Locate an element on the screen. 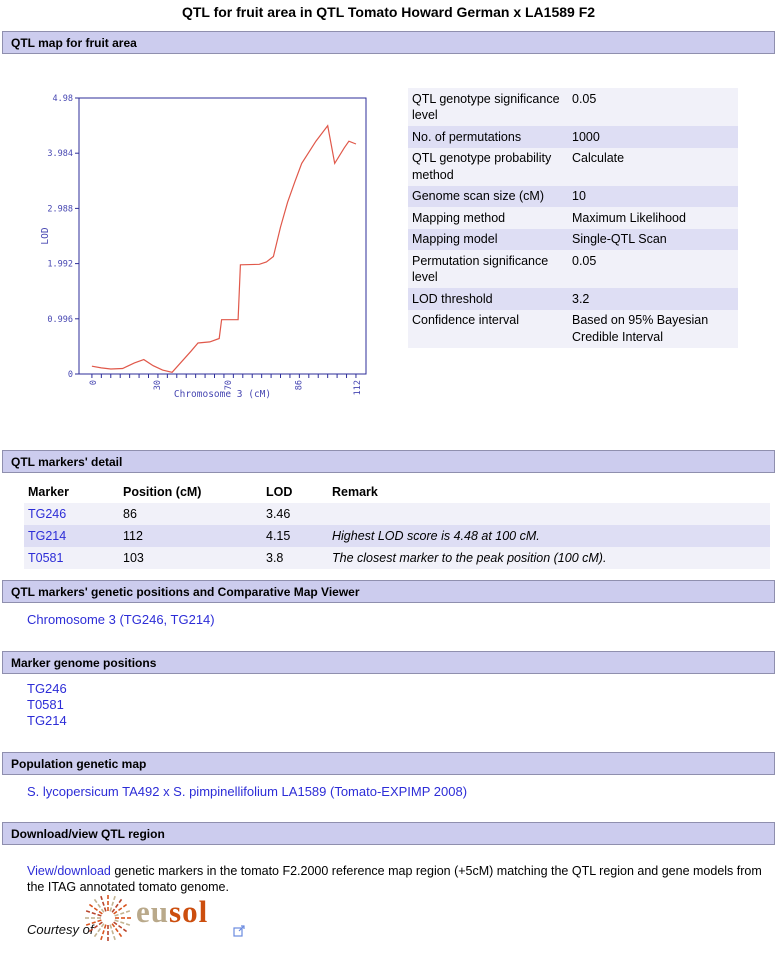  svg-text: 3.984 is located at coordinates (60, 154).